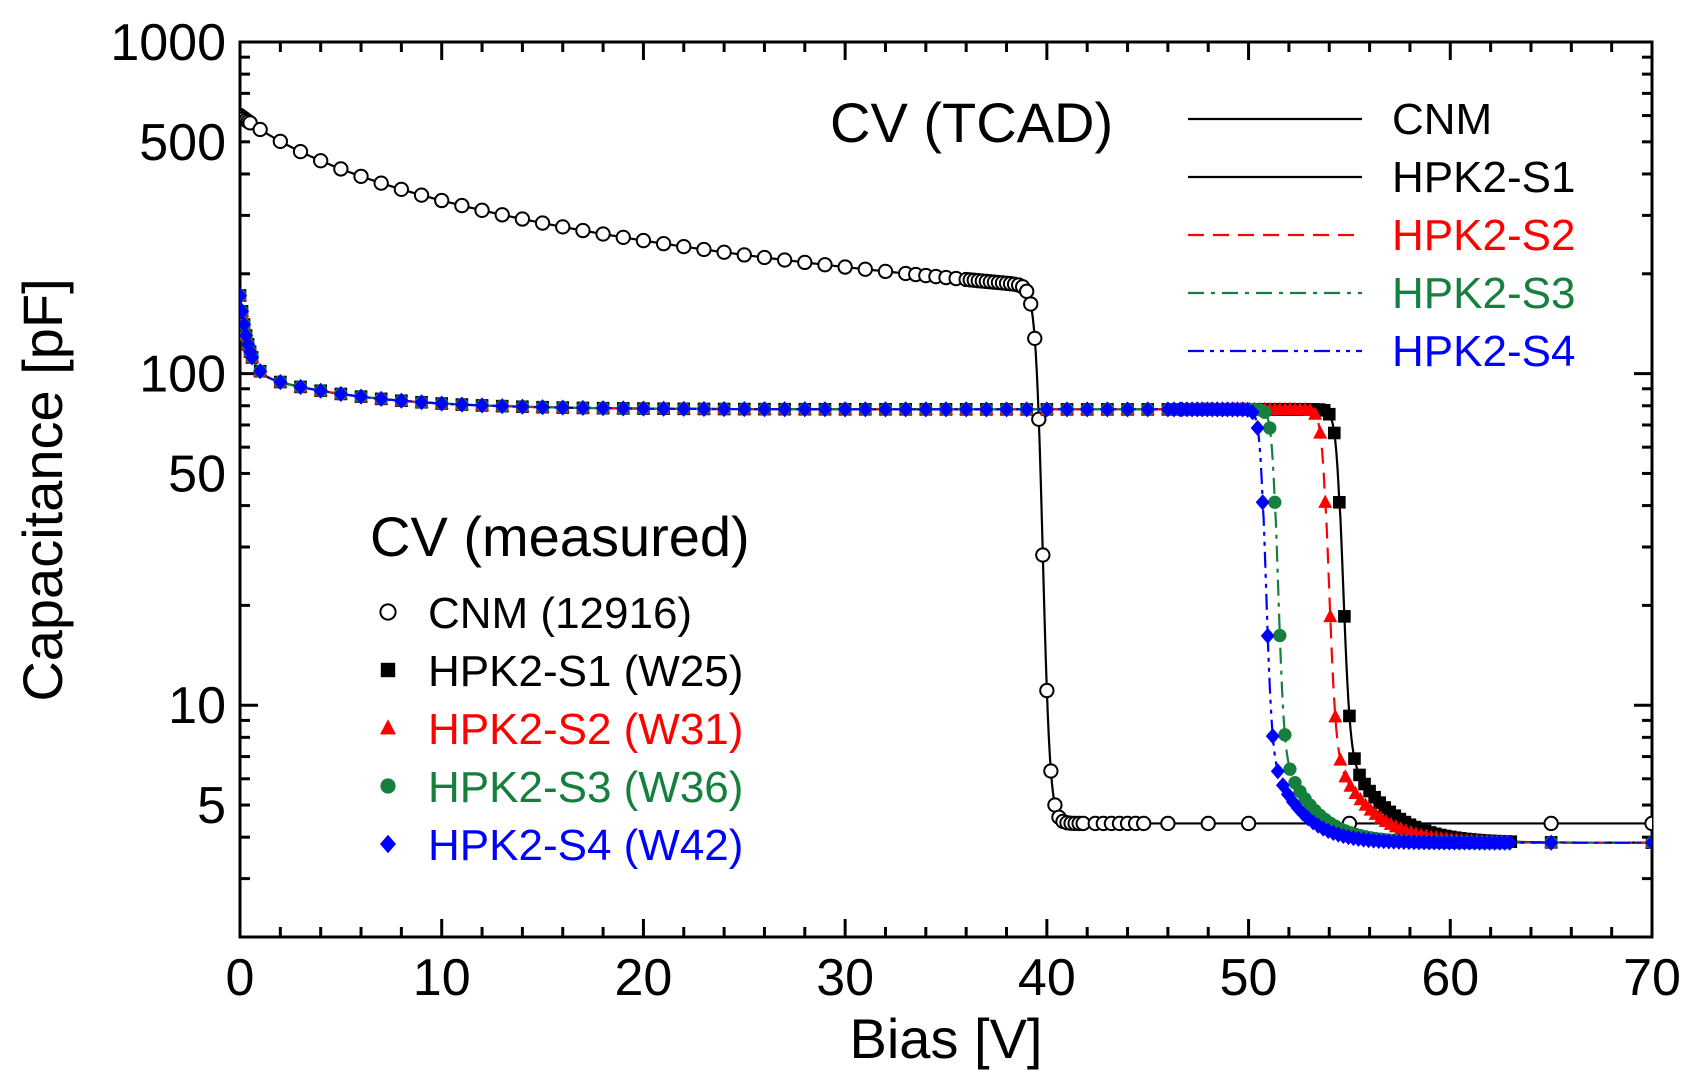  What do you see at coordinates (168, 43) in the screenshot?
I see `y-tick-label: 1000` at bounding box center [168, 43].